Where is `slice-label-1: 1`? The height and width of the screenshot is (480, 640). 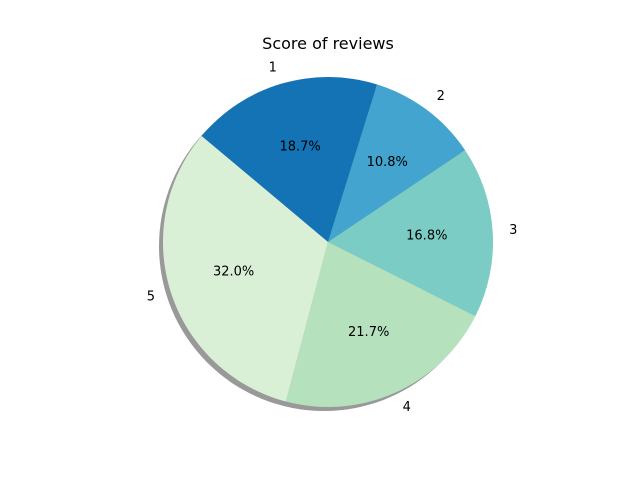 slice-label-1: 1 is located at coordinates (273, 67).